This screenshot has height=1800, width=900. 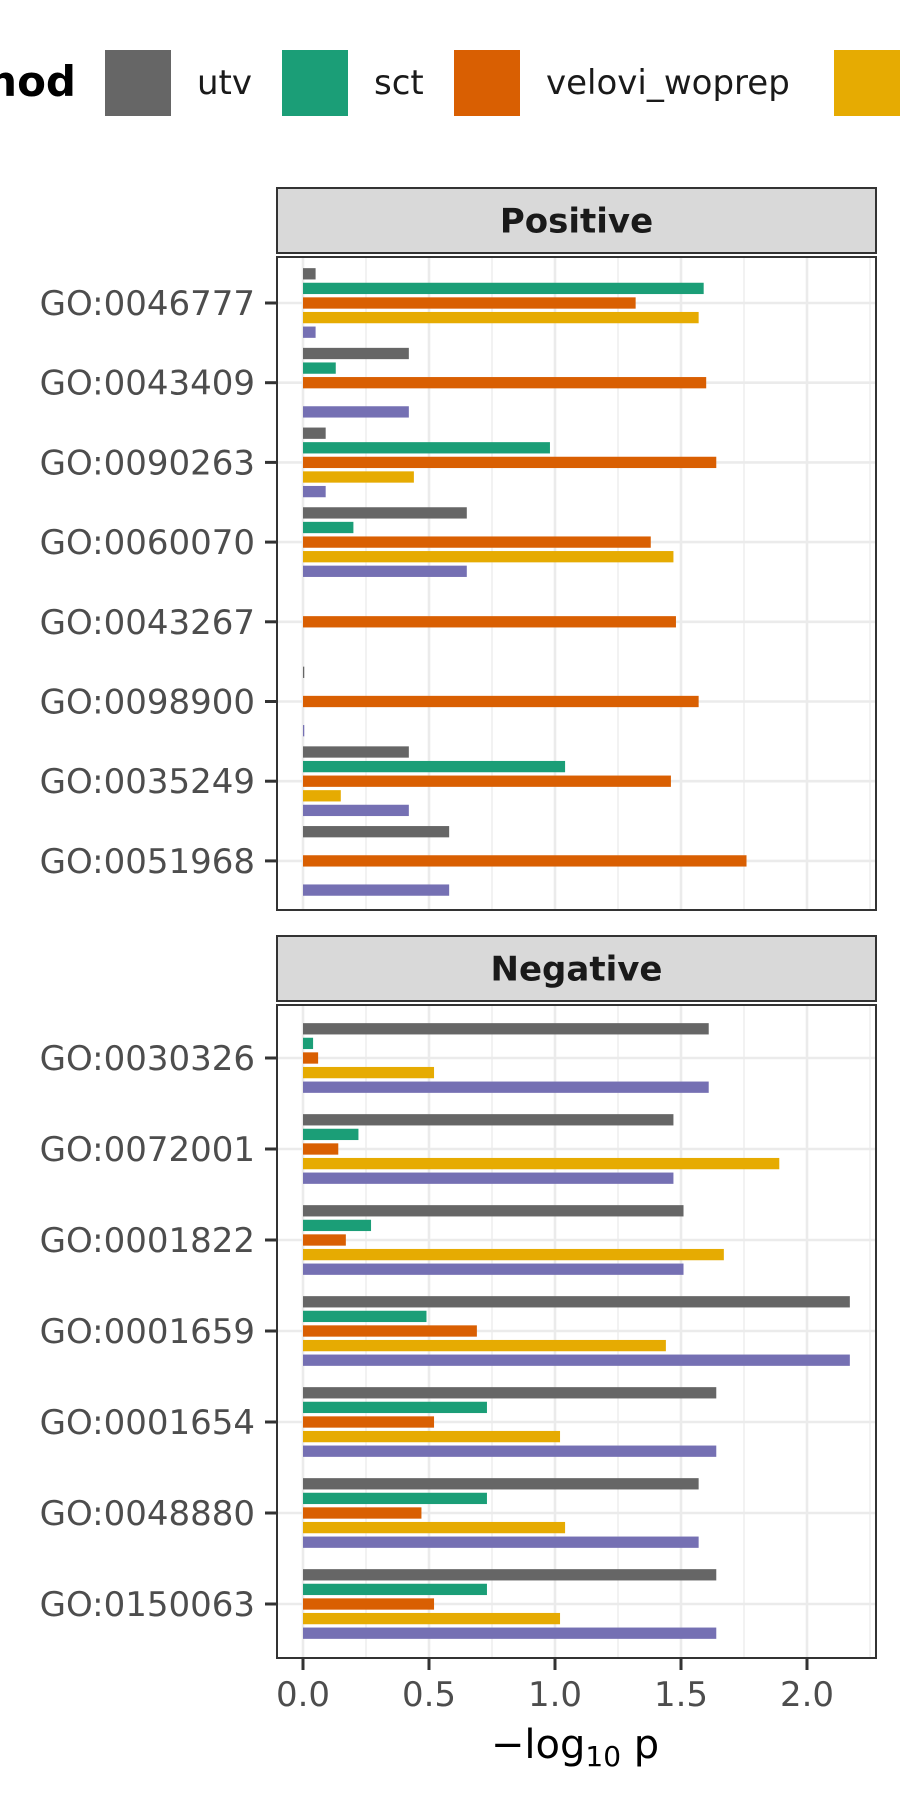 I want to click on legend-key-velovi-woprep, so click(x=487, y=83).